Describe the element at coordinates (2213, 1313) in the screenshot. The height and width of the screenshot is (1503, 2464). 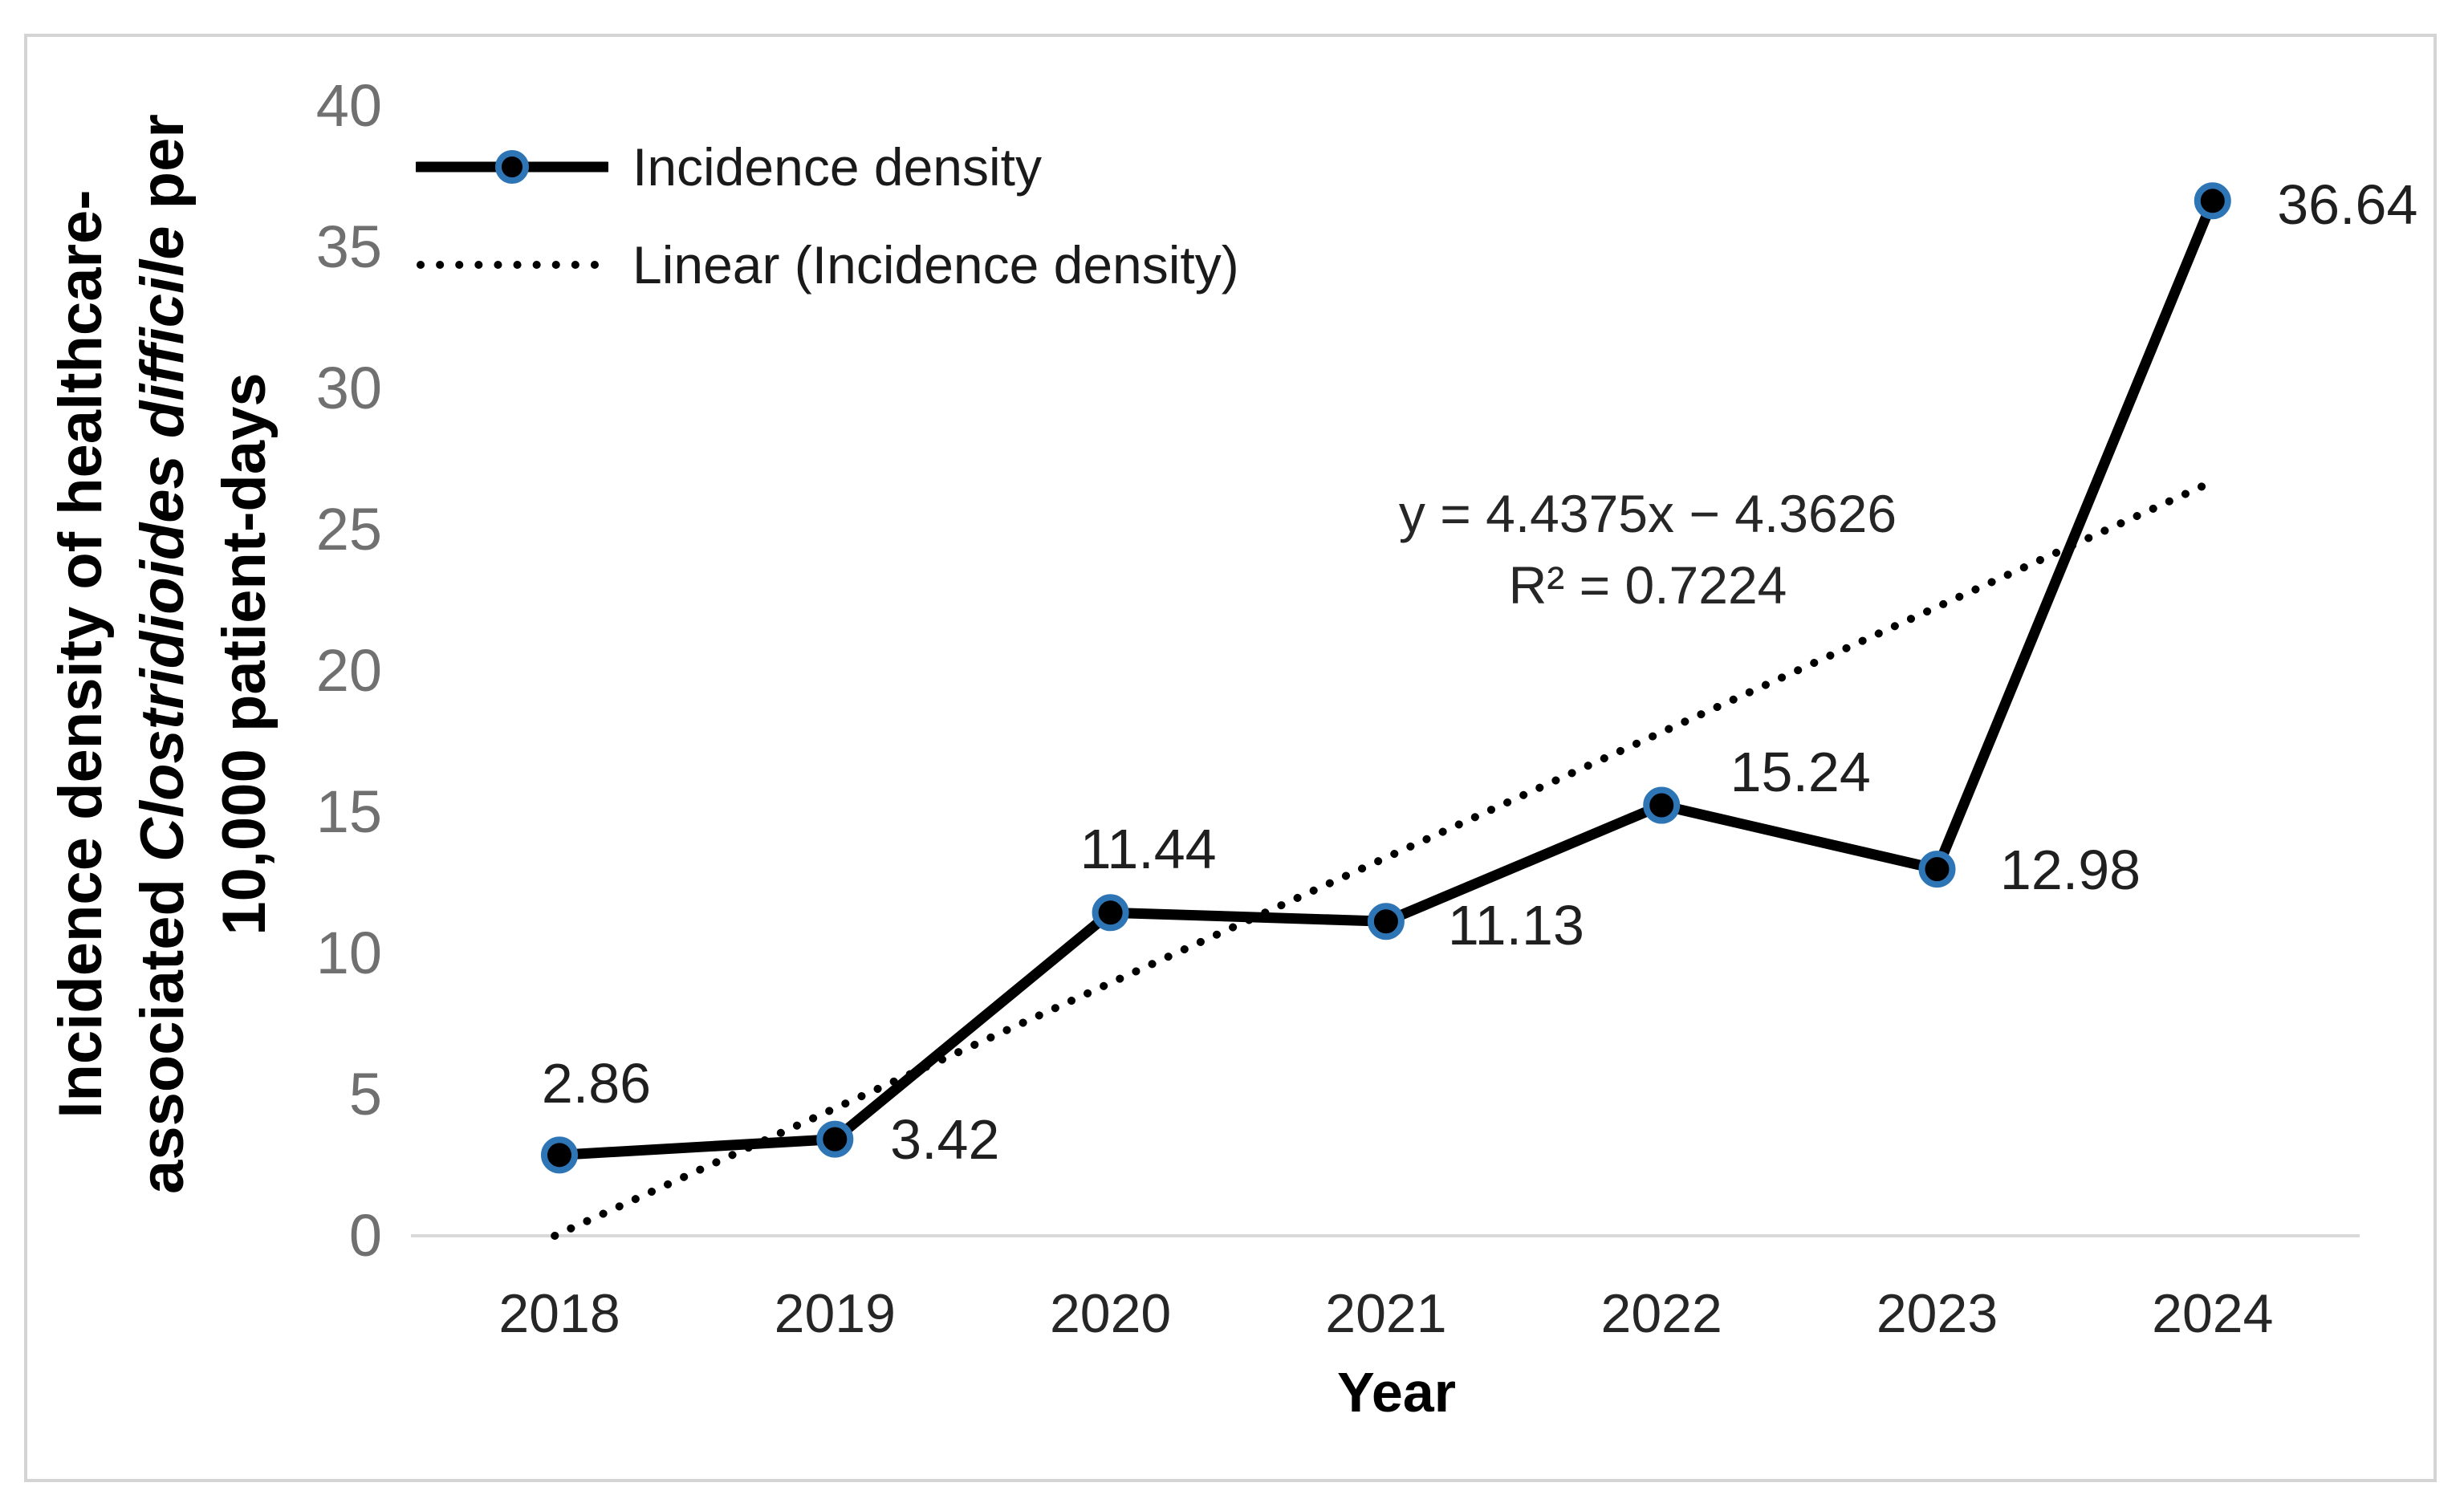
I see `x-tick-label: 2024` at that location.